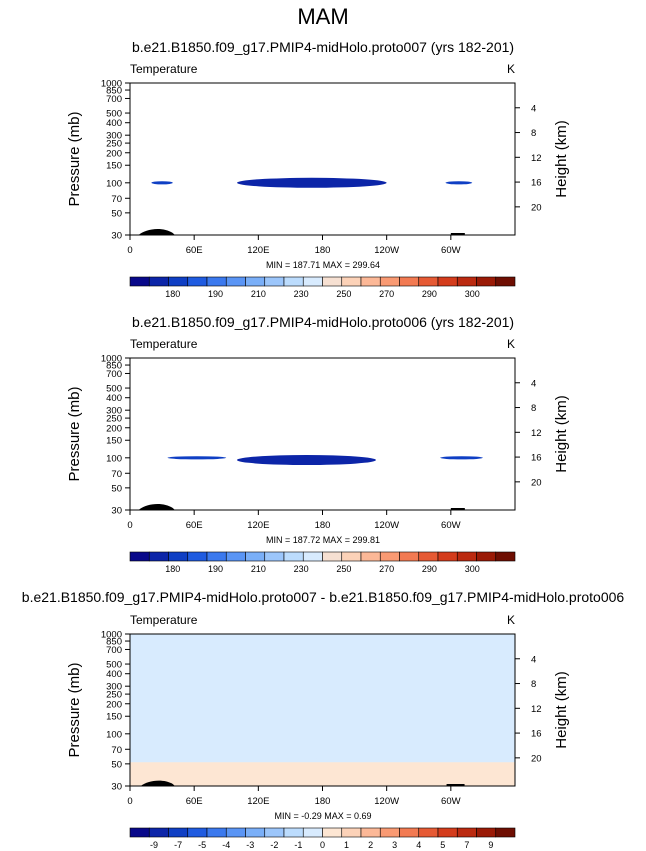 Image resolution: width=646 pixels, height=851 pixels. I want to click on figure-title: MAM, so click(322, 16).